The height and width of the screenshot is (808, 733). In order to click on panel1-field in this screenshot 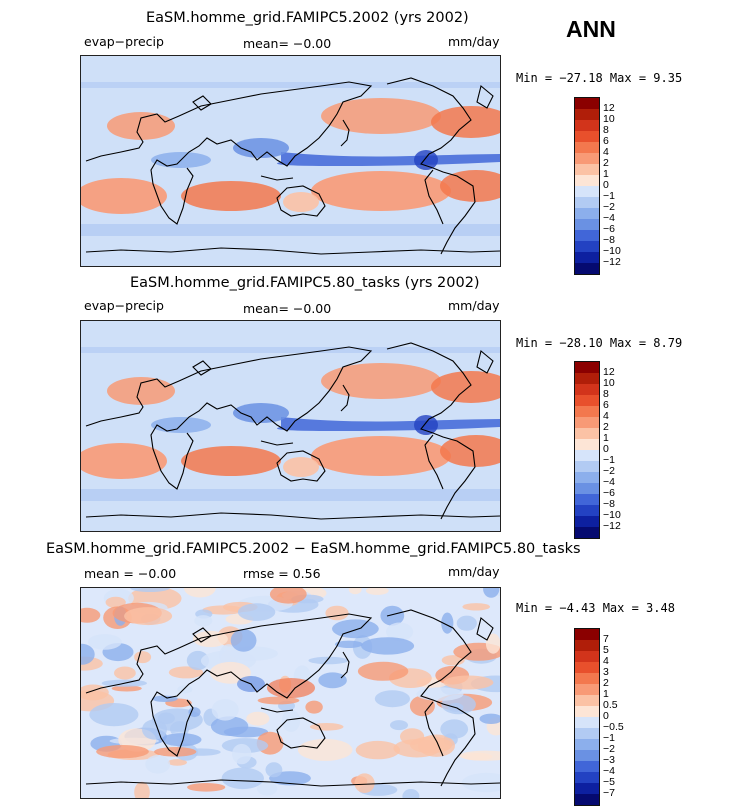, I will do `click(290, 161)`.